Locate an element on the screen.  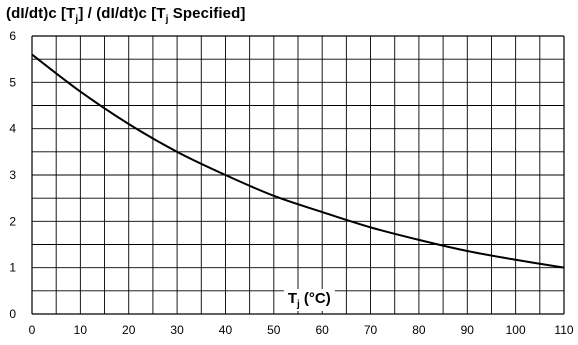
x-axis-label-main: T is located at coordinates (292, 298).